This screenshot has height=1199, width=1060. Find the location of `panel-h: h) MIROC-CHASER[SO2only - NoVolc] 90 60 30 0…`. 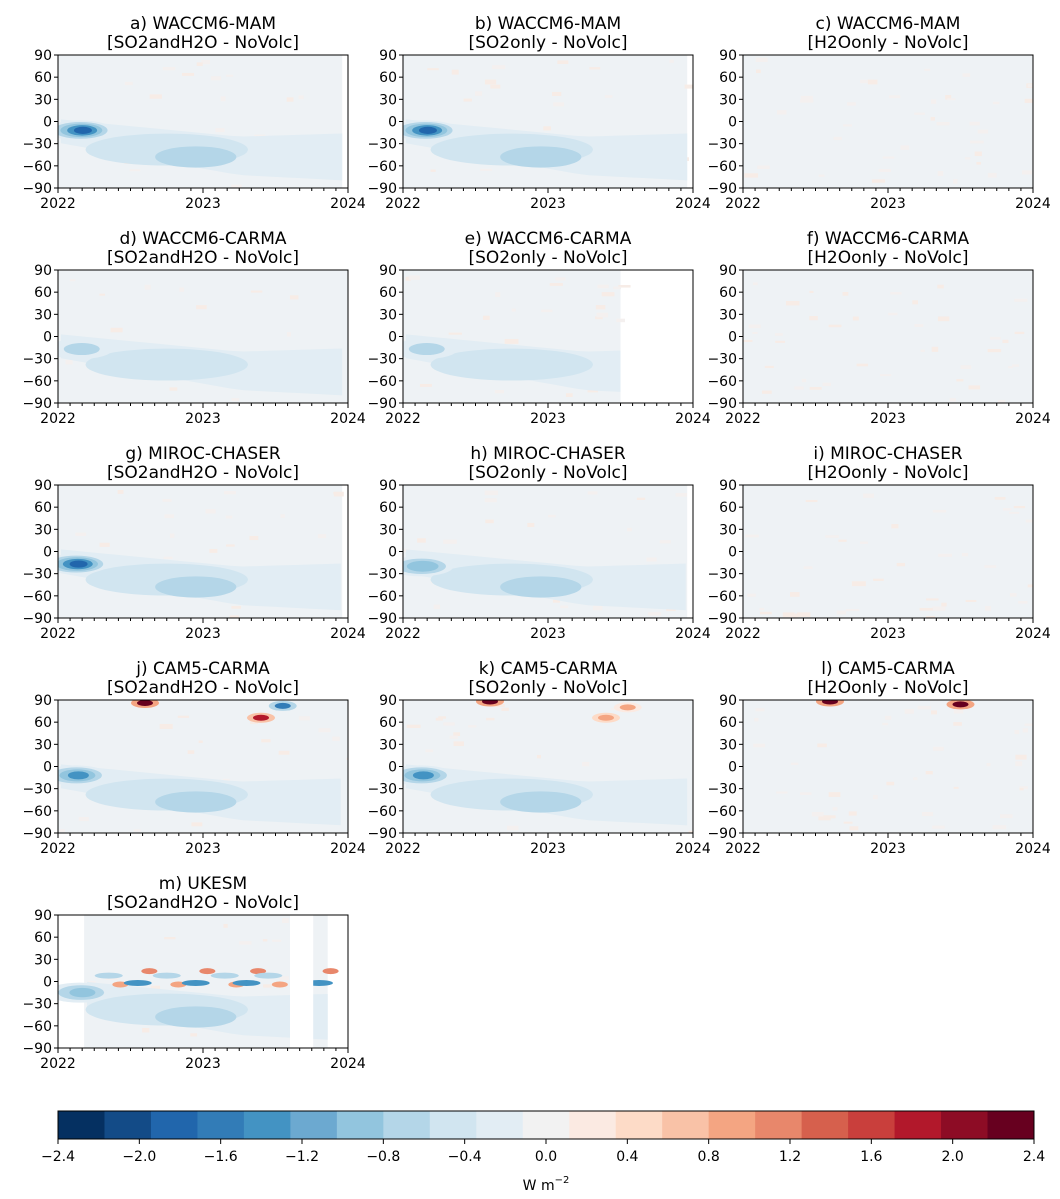

panel-h: h) MIROC-CHASER[SO2only - NoVolc] 90 60 30 0… is located at coordinates (538, 543).